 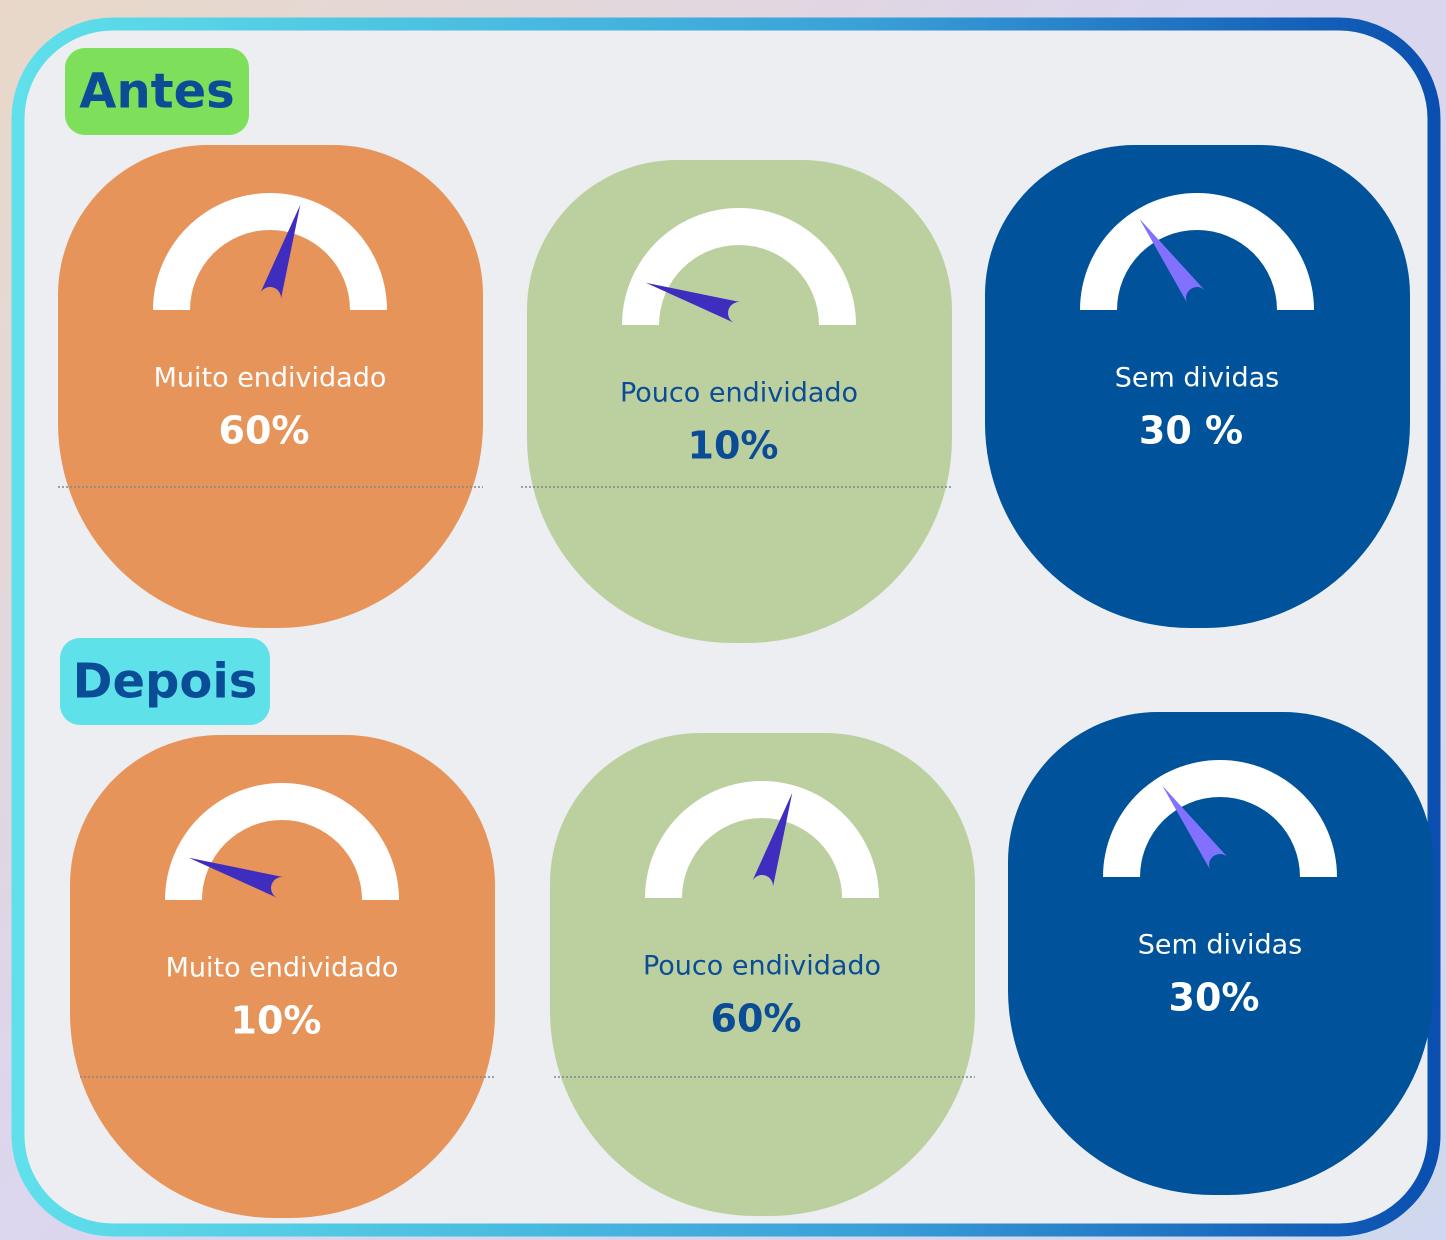 I want to click on card-value: 30 %, so click(x=1191, y=431).